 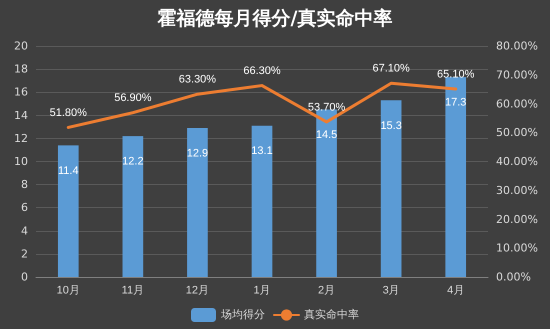 I want to click on y2-tick-label: 60.00%, so click(x=517, y=103).